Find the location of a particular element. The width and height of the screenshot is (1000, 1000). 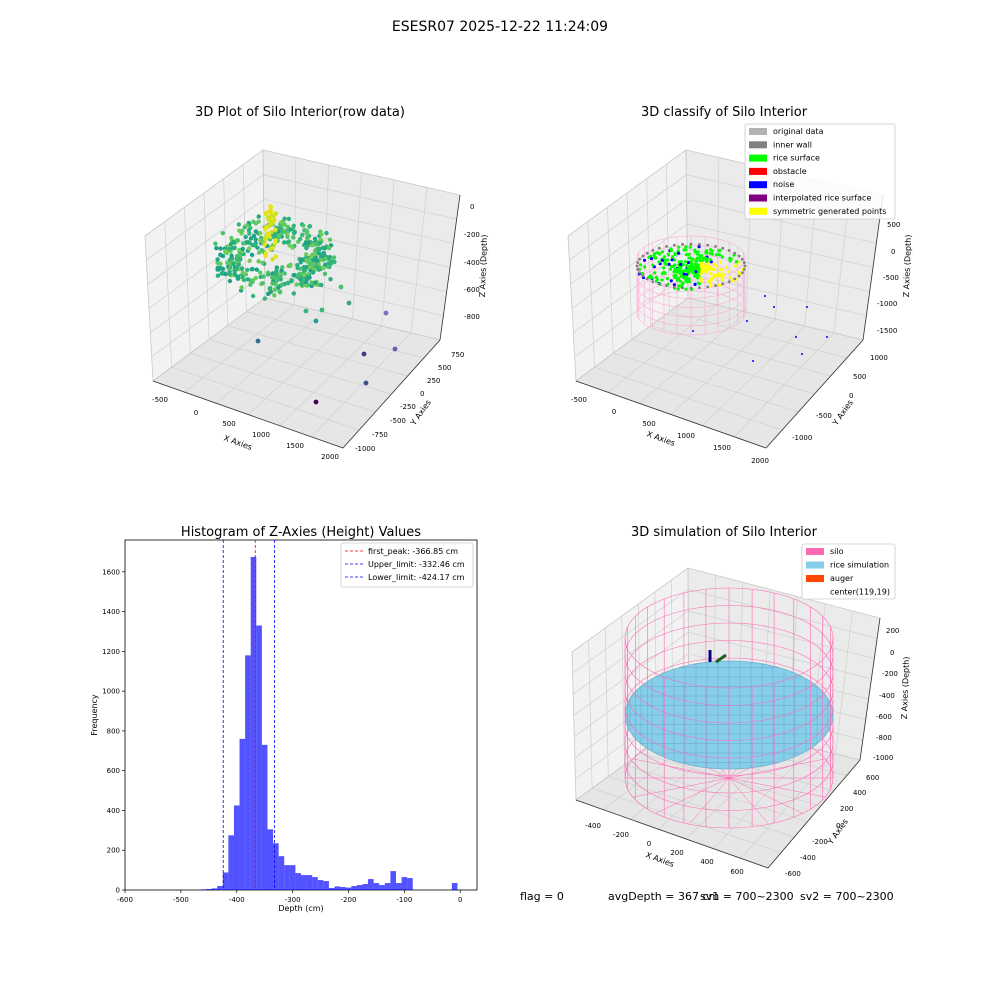

legend-label: interpolated rice surface is located at coordinates (822, 198).